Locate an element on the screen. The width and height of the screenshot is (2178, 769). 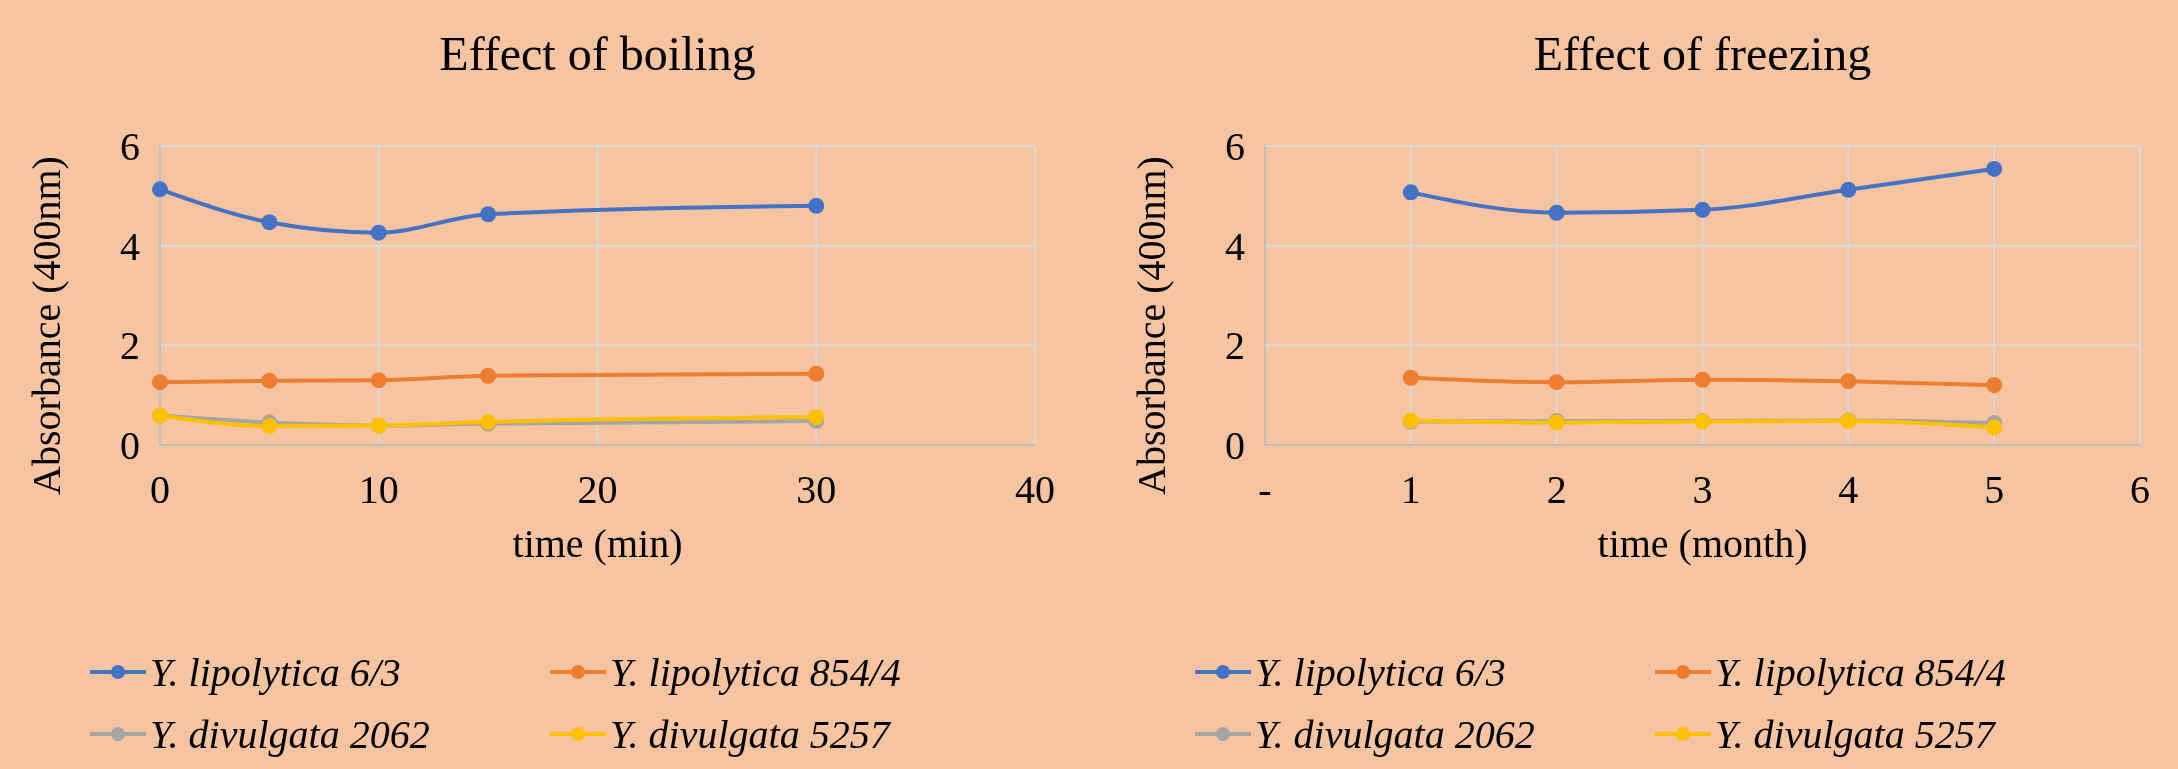
x-tick-label: 40 is located at coordinates (1035, 489).